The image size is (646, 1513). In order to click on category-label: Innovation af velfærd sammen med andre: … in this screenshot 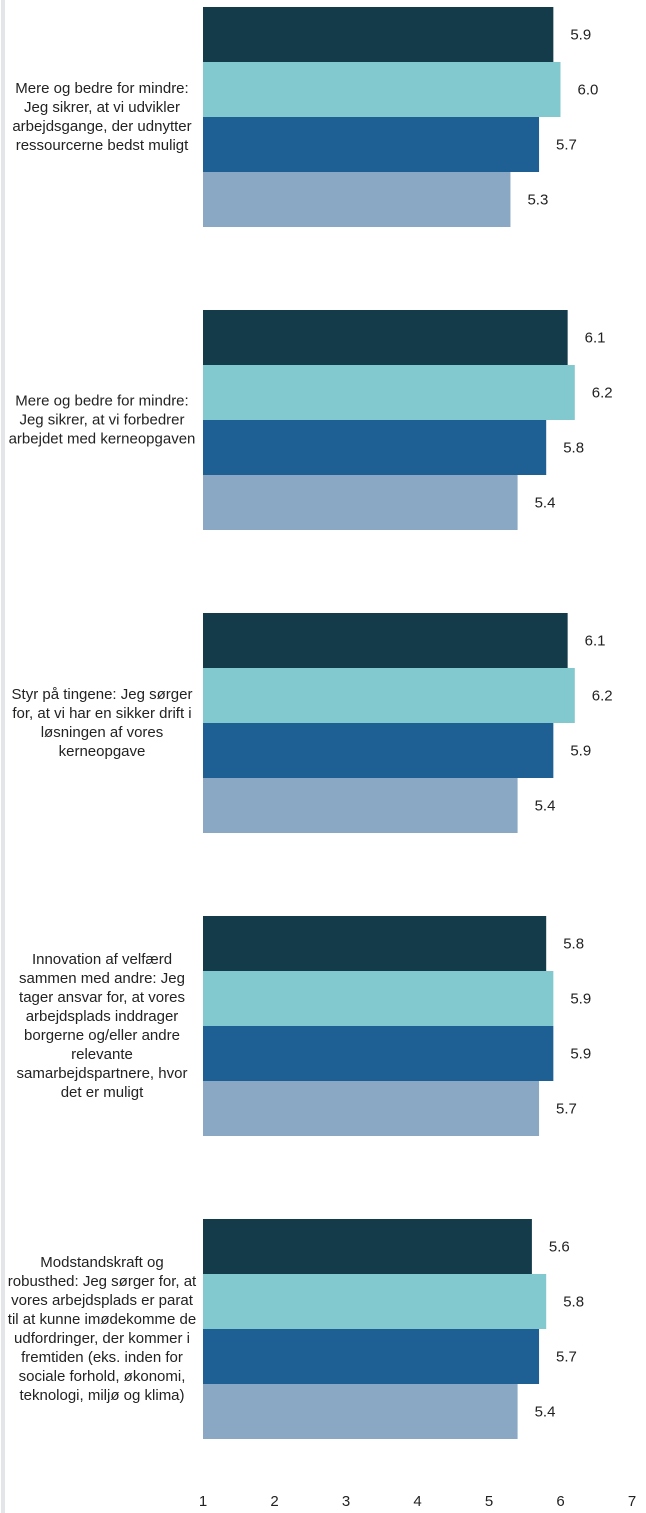, I will do `click(102, 1026)`.